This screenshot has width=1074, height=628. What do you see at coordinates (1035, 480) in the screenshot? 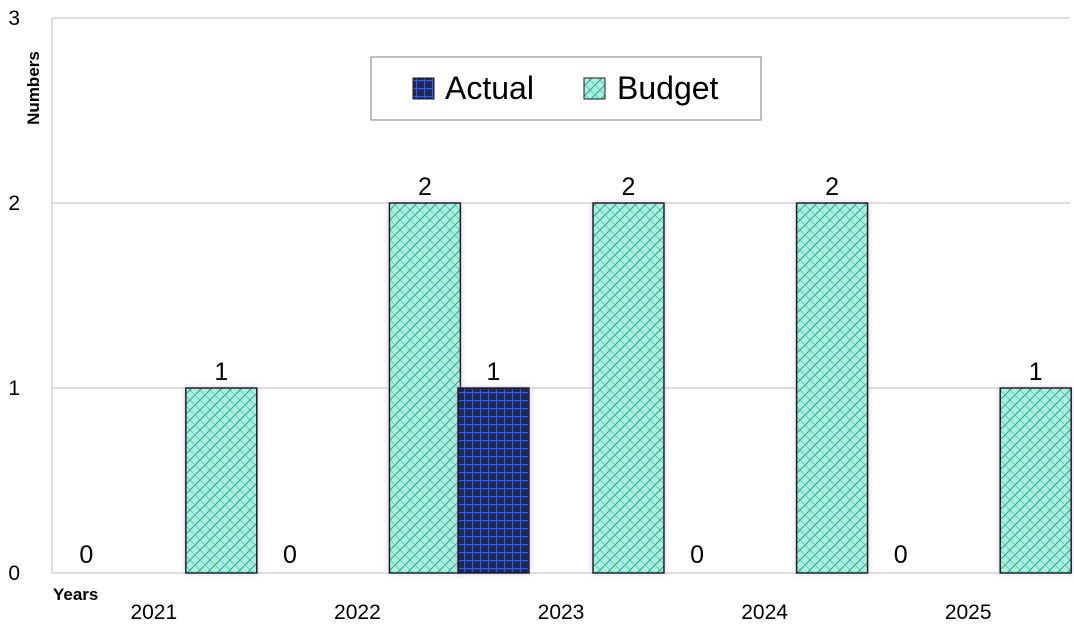
I see `bar-budget-2025` at bounding box center [1035, 480].